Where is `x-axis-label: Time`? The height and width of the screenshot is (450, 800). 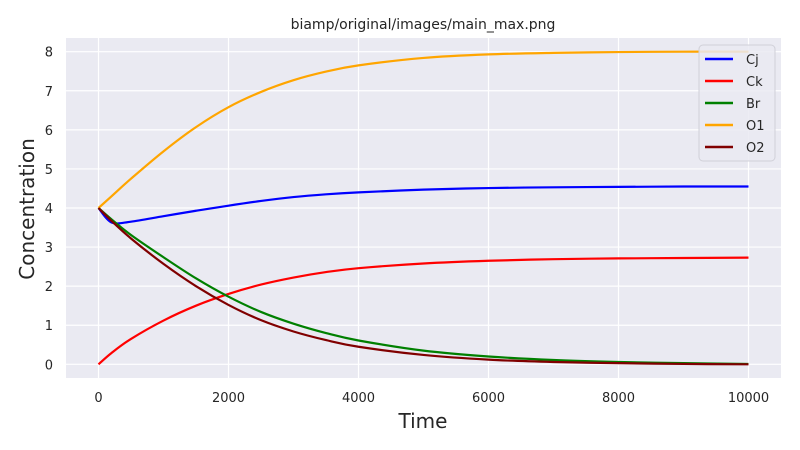 x-axis-label: Time is located at coordinates (423, 421).